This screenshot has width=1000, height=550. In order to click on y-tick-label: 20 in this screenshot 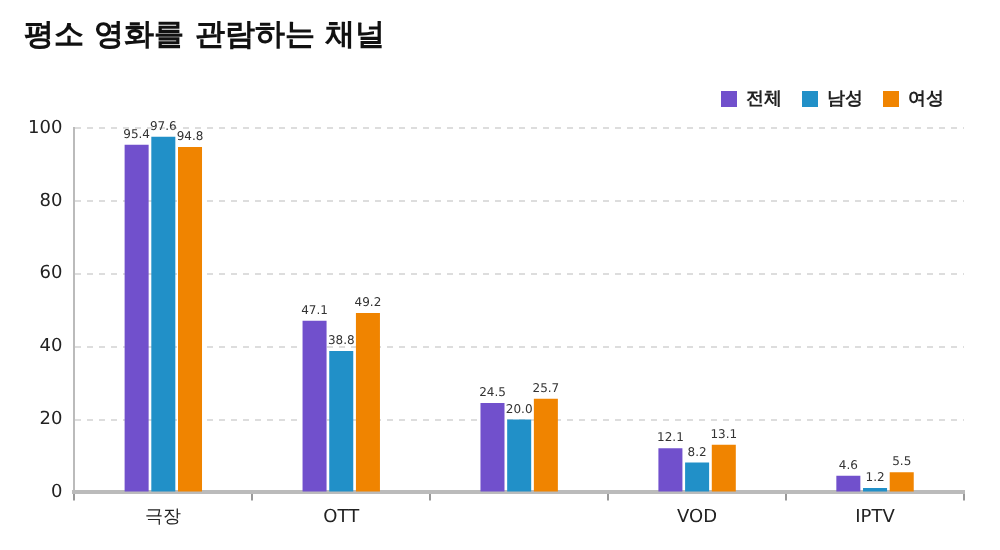, I will do `click(51, 420)`.